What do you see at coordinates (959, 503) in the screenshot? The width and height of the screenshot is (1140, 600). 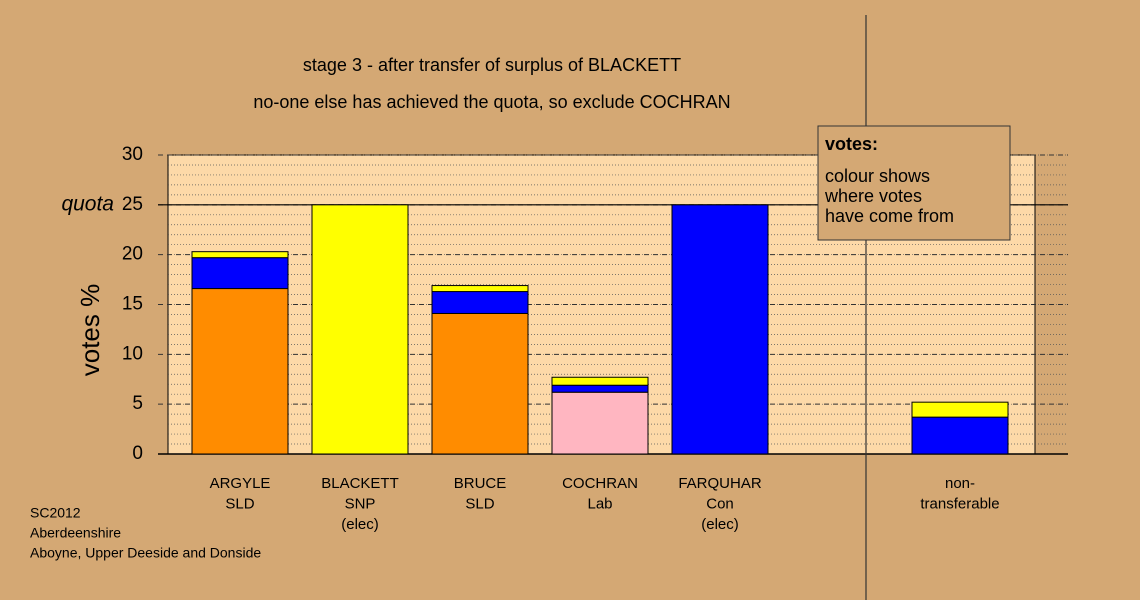 I see `x-tick-label: transferable` at bounding box center [959, 503].